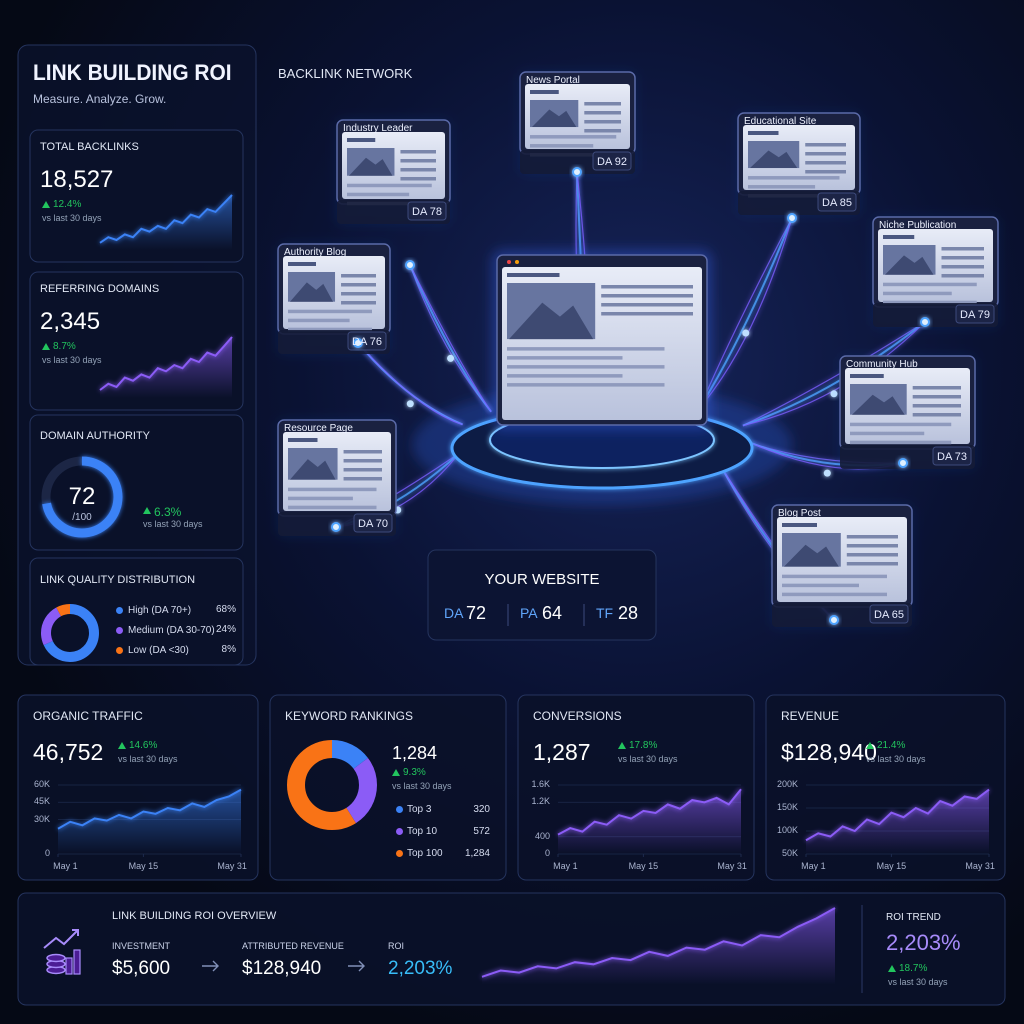 This screenshot has height=1024, width=1024. I want to click on change-value: 14.6%, so click(143, 745).